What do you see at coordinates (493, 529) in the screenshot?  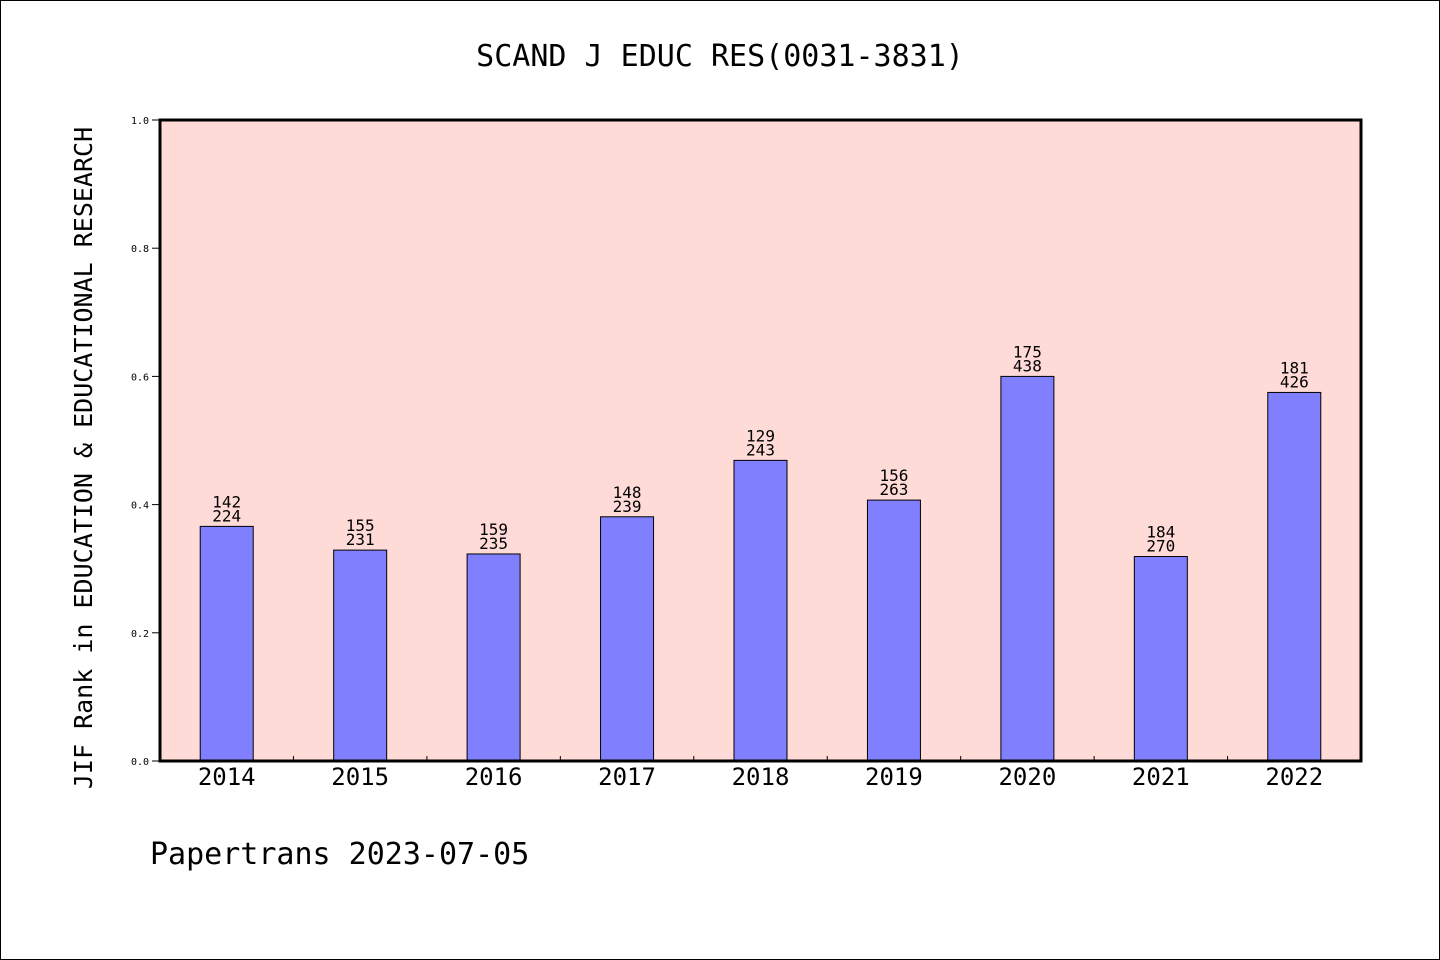 I see `data-label-rank: 159` at bounding box center [493, 529].